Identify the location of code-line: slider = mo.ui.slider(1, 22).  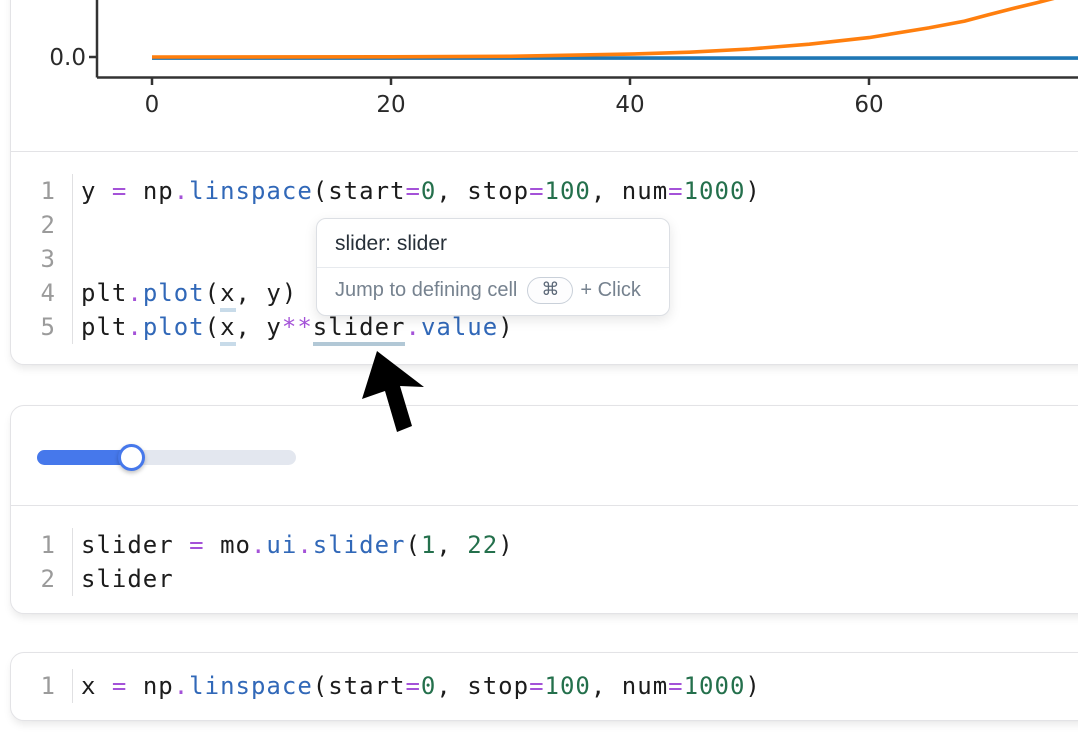
(579, 545).